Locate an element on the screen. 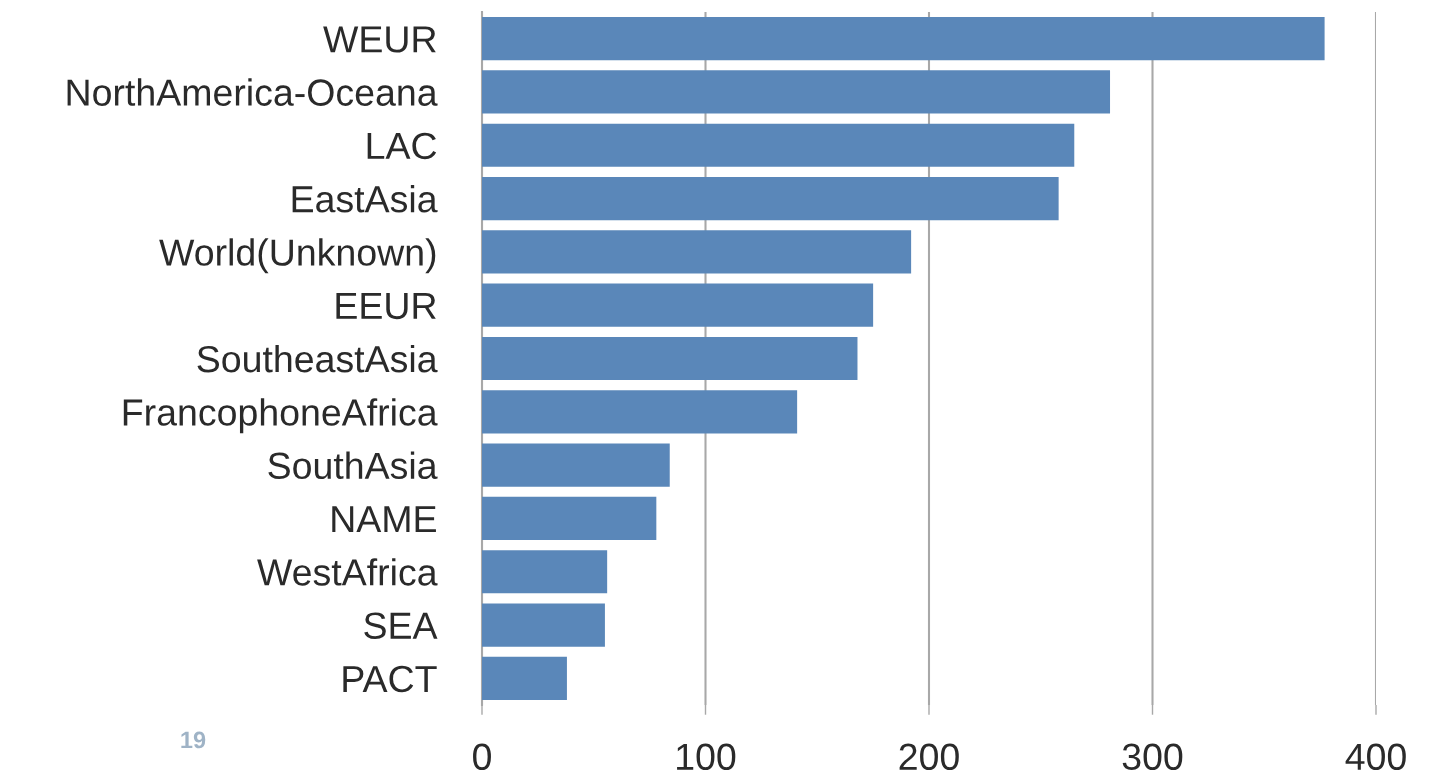  x-tick-label: 300 is located at coordinates (1152, 757).